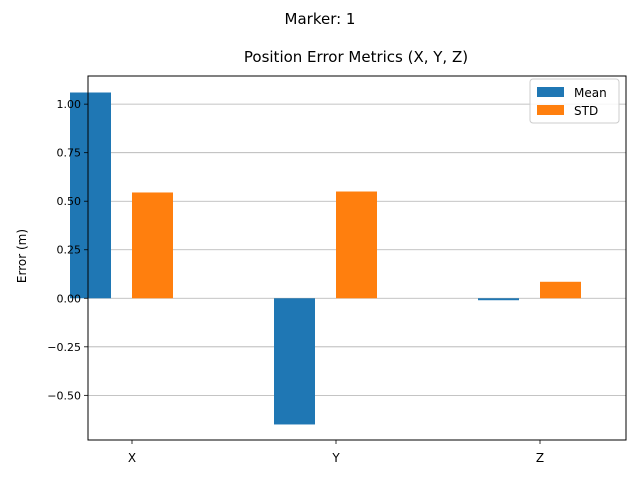 Image resolution: width=640 pixels, height=480 pixels. What do you see at coordinates (335, 458) in the screenshot?
I see `x-tick-label: Y` at bounding box center [335, 458].